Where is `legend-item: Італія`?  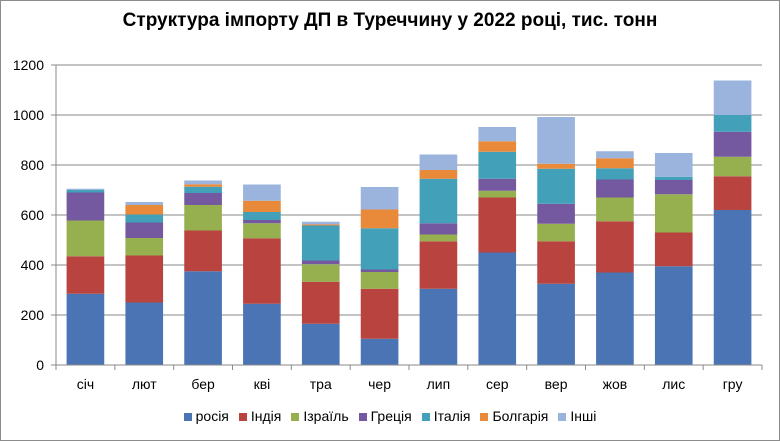
legend-item: Італія is located at coordinates (446, 416).